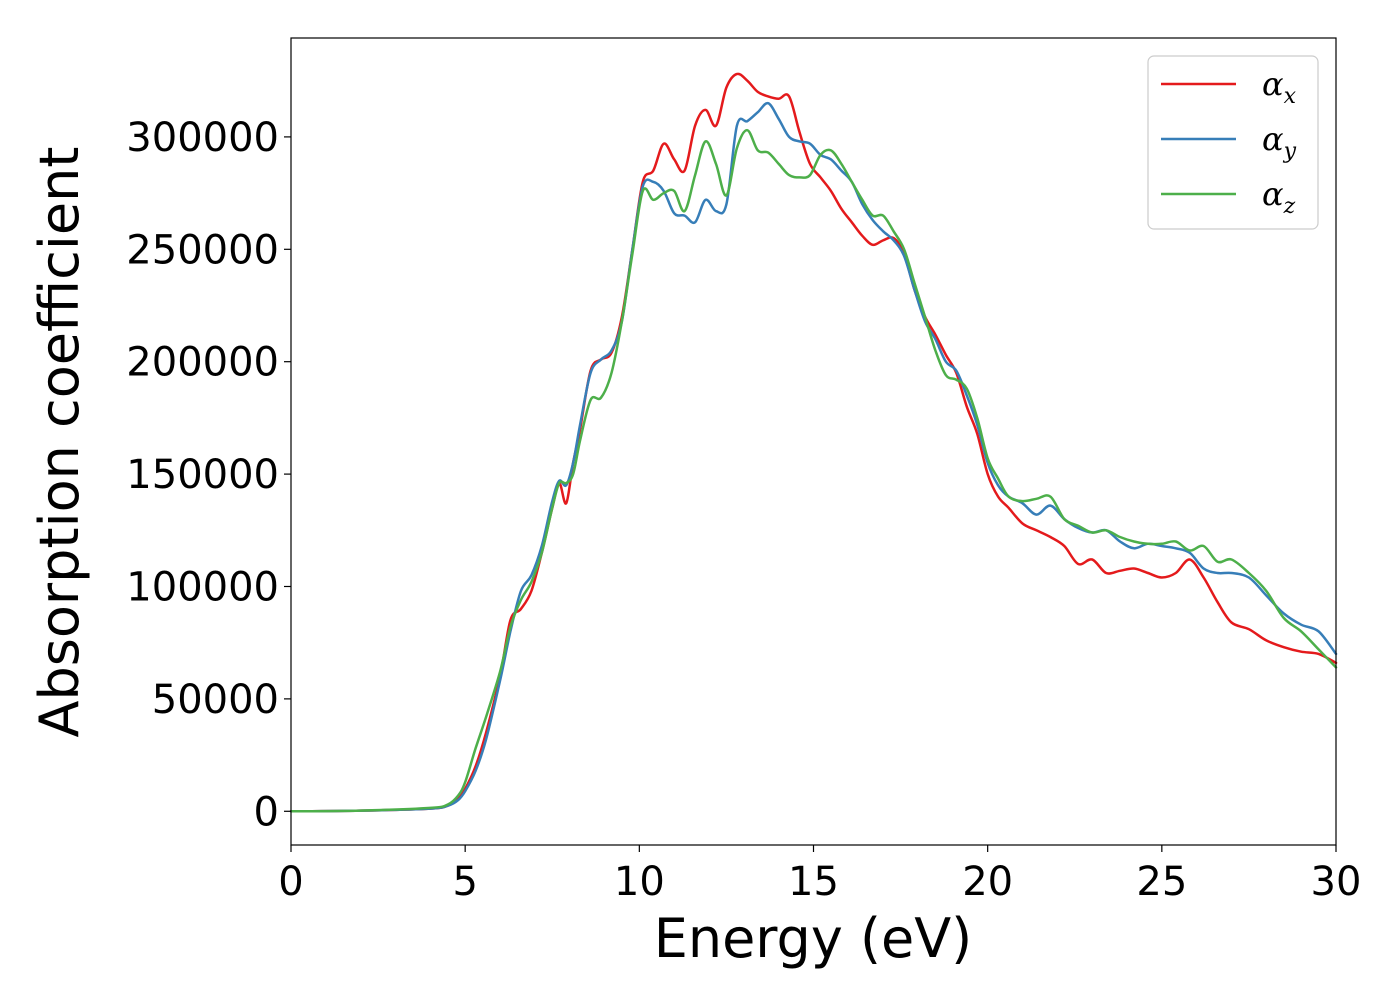 The image size is (1400, 1000). I want to click on legend-box, so click(1233, 142).